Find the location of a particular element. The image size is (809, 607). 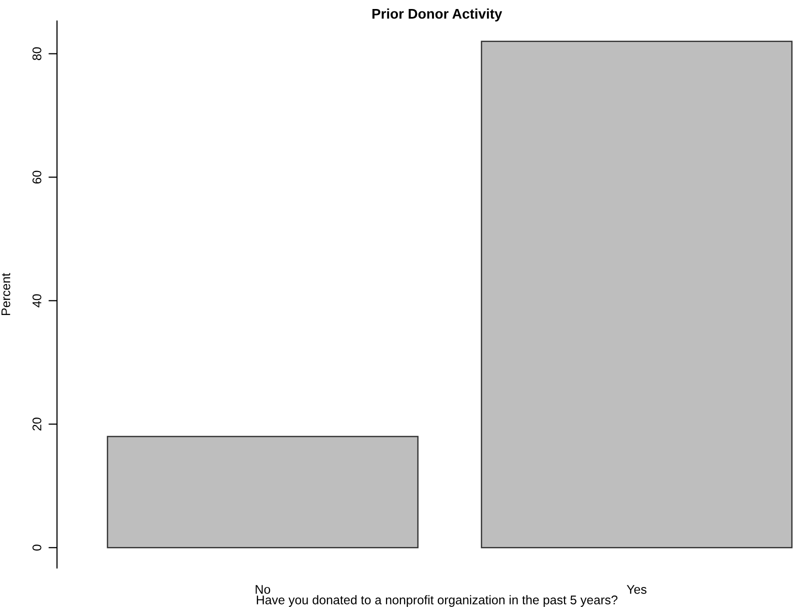

y-axis-title: Percent is located at coordinates (6, 294).